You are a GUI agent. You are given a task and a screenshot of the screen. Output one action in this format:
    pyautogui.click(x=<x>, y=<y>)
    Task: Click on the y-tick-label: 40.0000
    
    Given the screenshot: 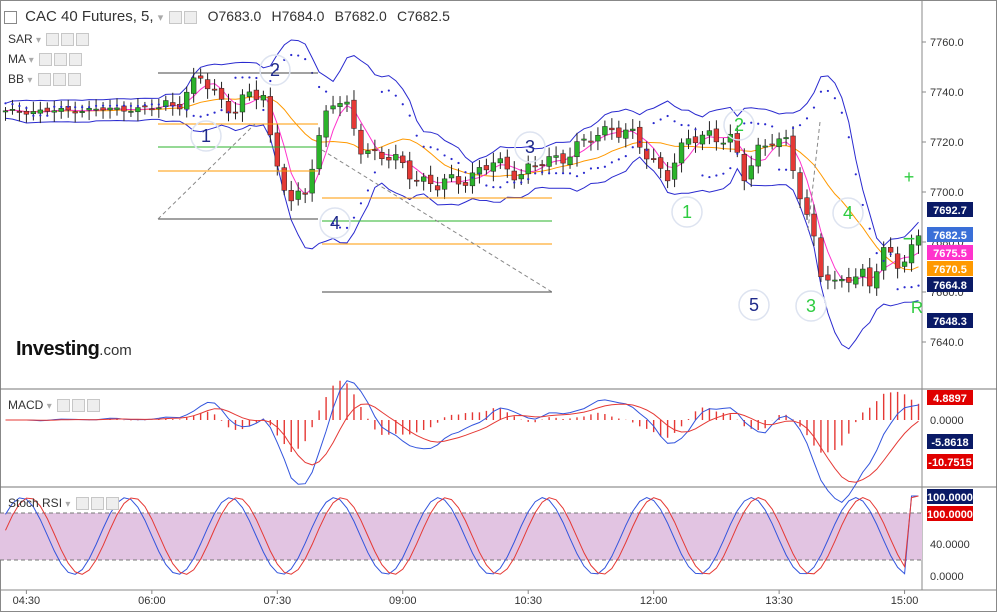 What is the action you would take?
    pyautogui.click(x=950, y=545)
    